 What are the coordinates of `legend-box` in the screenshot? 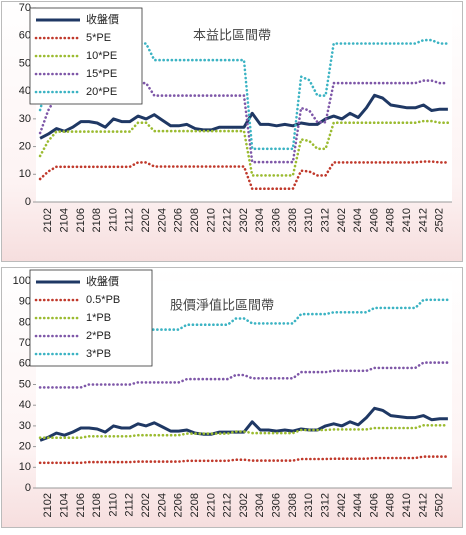 It's located at (91, 318).